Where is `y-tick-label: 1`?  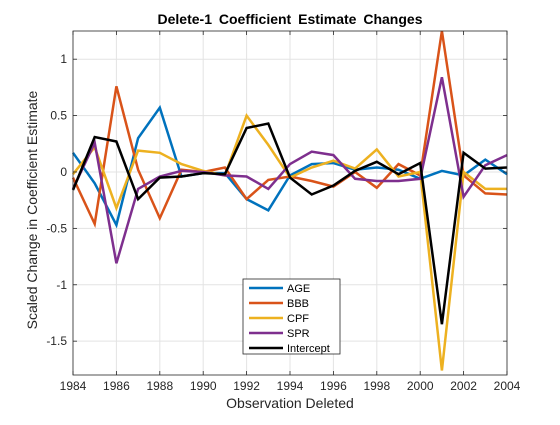 y-tick-label: 1 is located at coordinates (63, 59).